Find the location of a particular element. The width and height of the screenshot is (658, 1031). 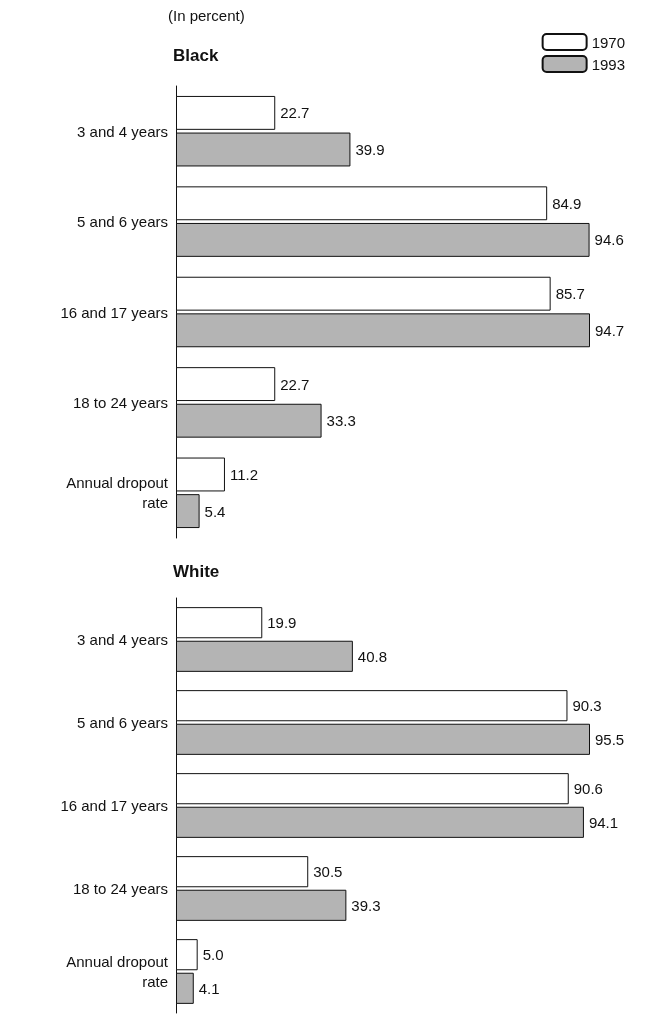

legend-label: 1970 is located at coordinates (608, 42).